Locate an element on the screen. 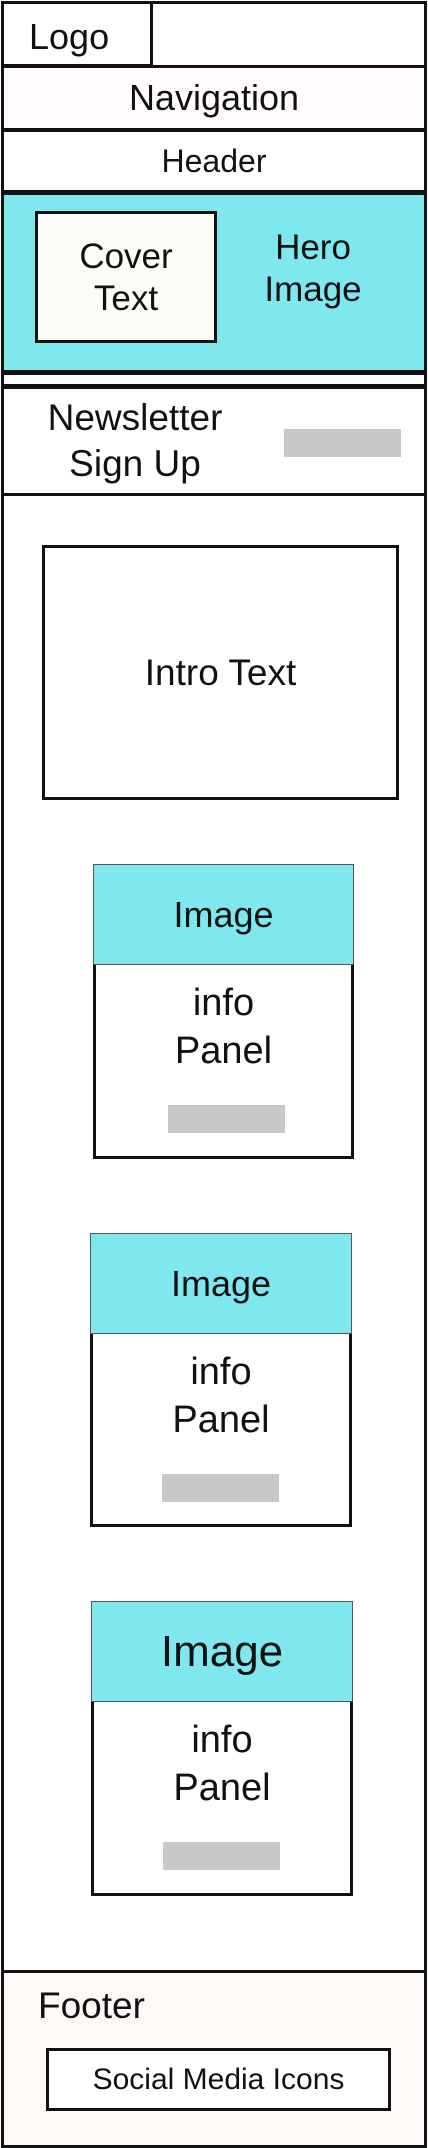 The height and width of the screenshot is (2148, 428). header: Header is located at coordinates (214, 161).